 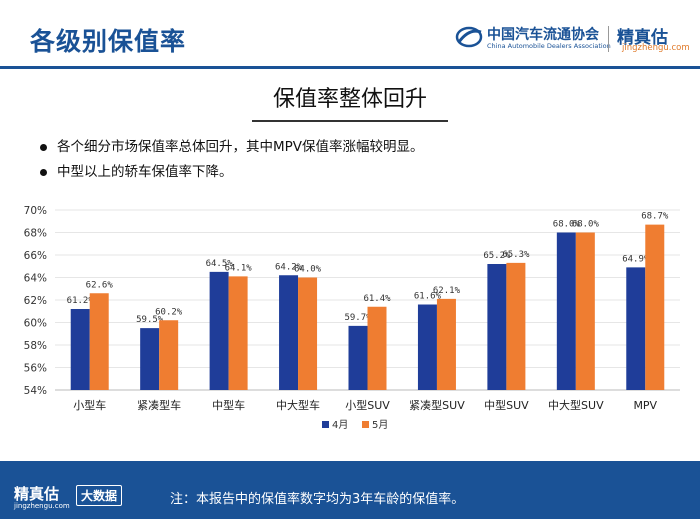 What do you see at coordinates (37, 494) in the screenshot?
I see `footer-brand-name: 精真估` at bounding box center [37, 494].